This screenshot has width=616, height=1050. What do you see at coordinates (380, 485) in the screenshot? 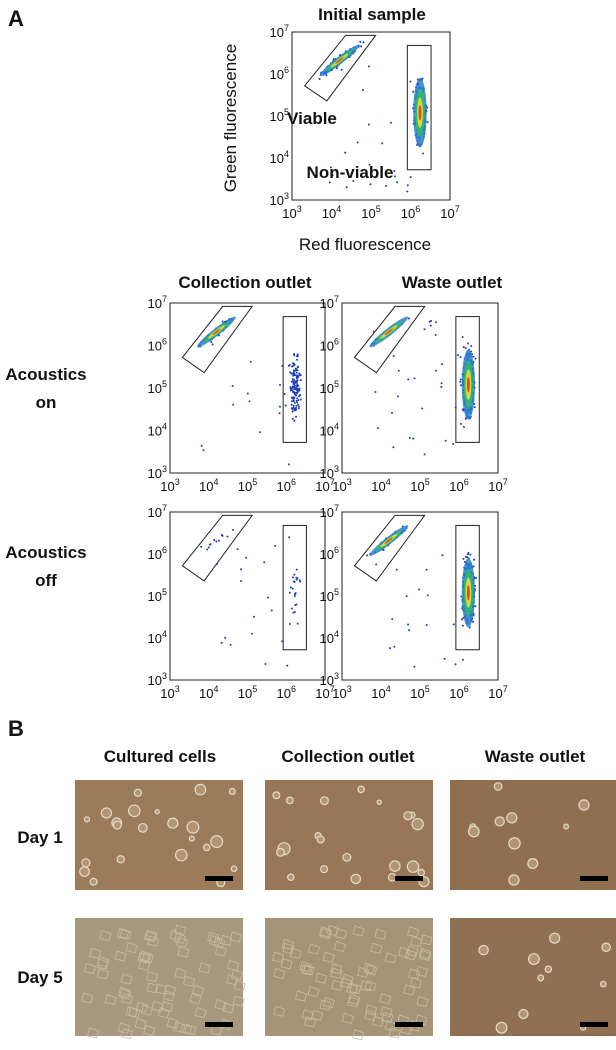
I see `tick-label: 10⁴` at bounding box center [380, 485].